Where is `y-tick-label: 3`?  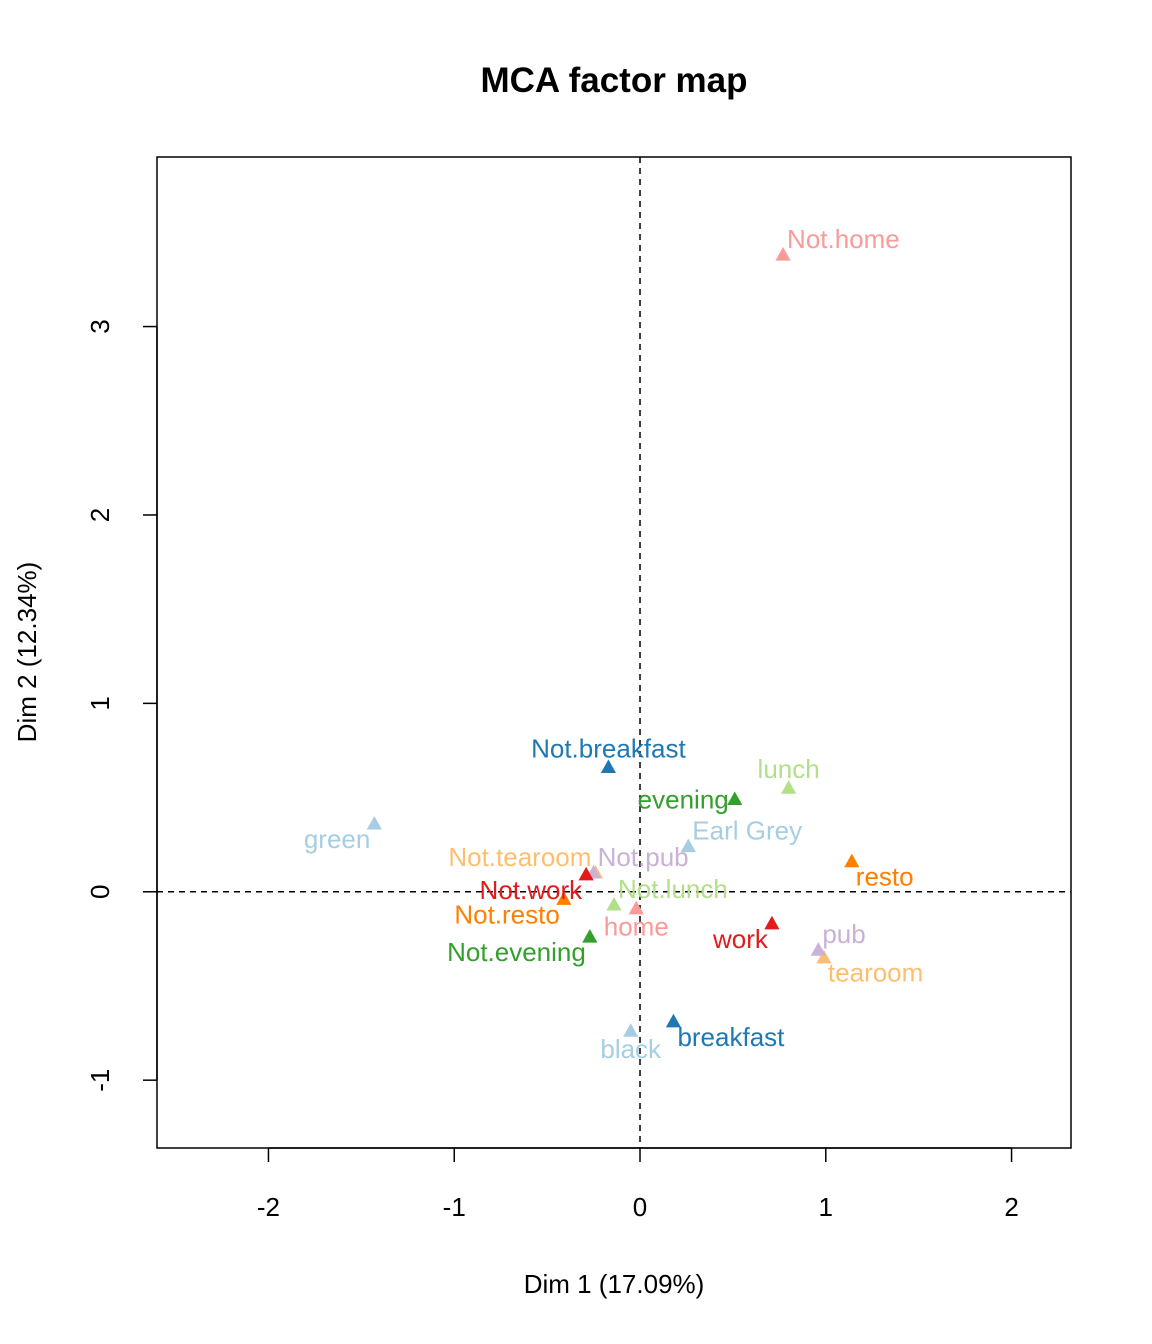
y-tick-label: 3 is located at coordinates (100, 326).